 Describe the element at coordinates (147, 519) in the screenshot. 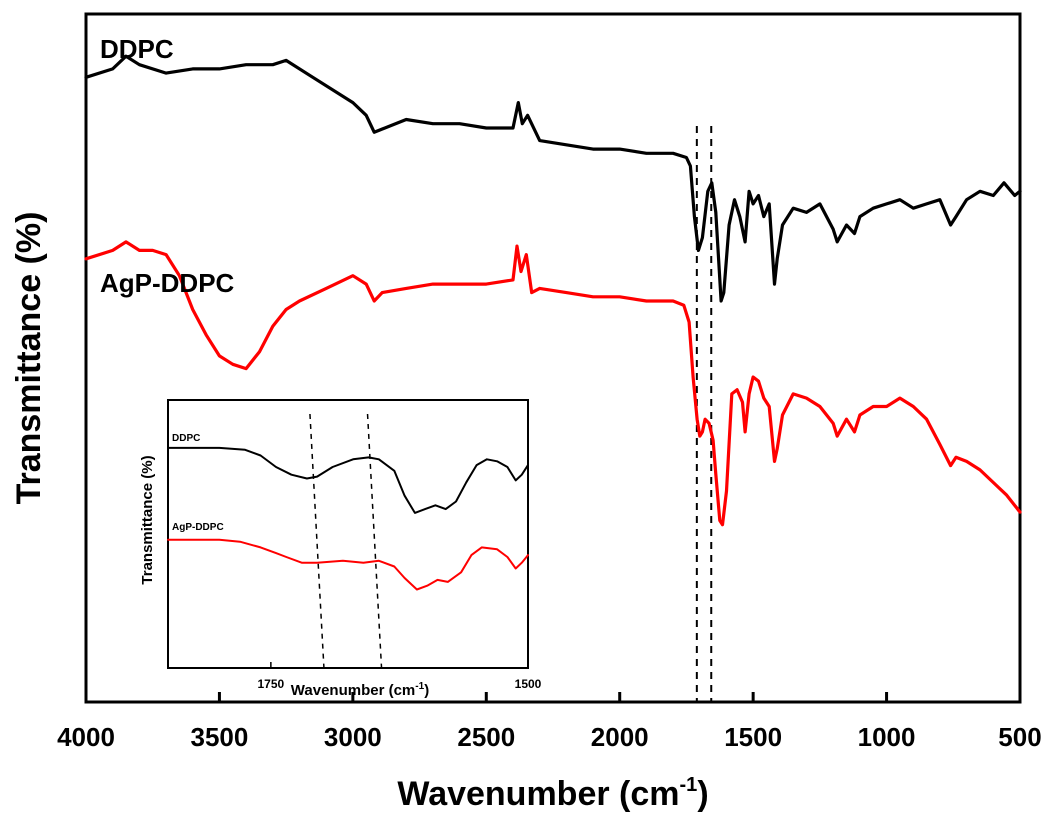

I see `inset-y-axis-label: Transmittance (%)` at that location.